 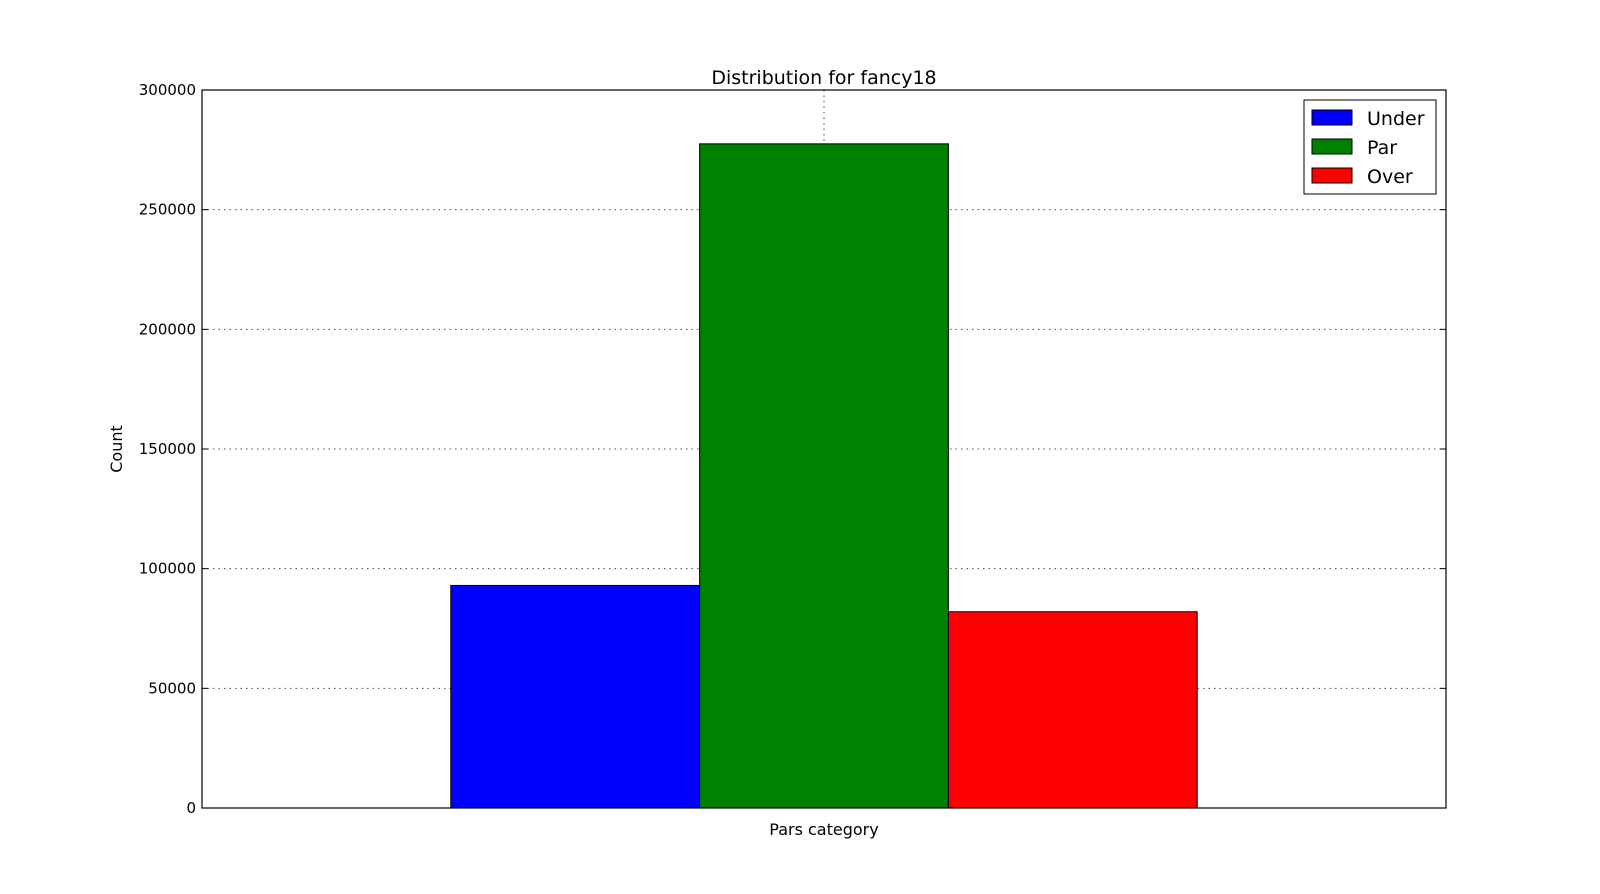 What do you see at coordinates (172, 688) in the screenshot?
I see `y-tick-label: 50000` at bounding box center [172, 688].